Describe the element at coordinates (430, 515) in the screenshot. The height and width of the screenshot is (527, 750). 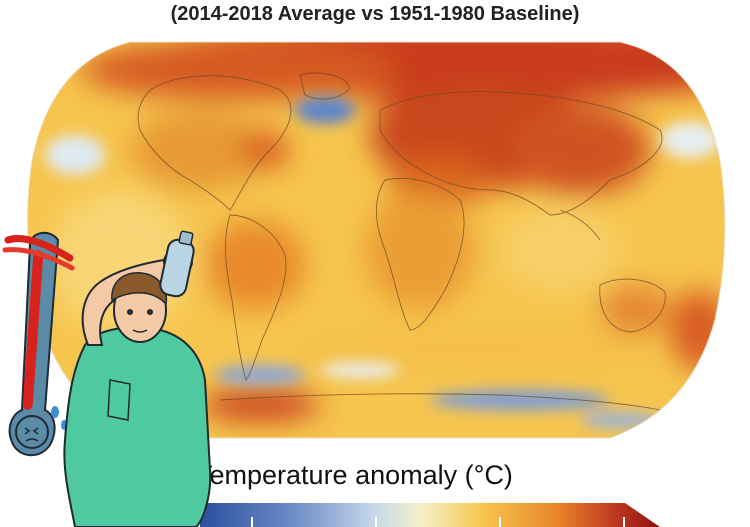
I see `colorbar-gradient` at that location.